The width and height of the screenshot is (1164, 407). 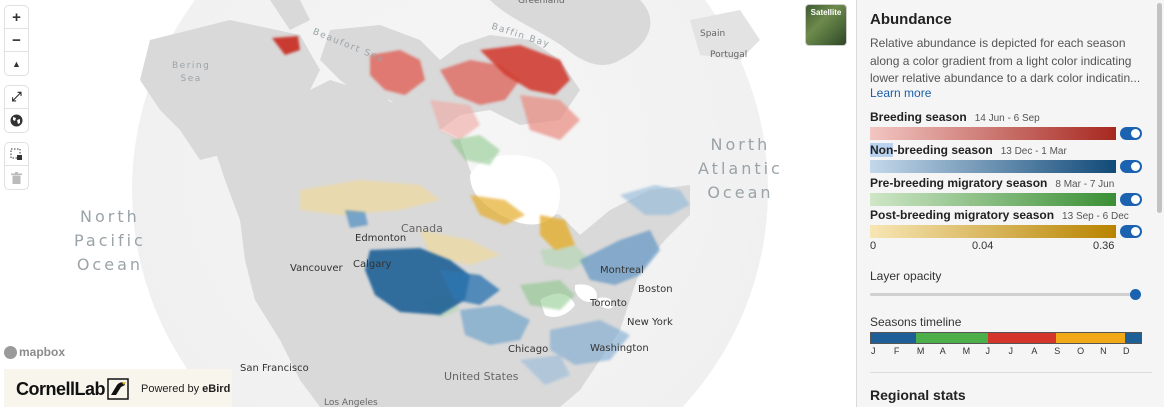 I want to click on draw-select-button, so click(x=16, y=154).